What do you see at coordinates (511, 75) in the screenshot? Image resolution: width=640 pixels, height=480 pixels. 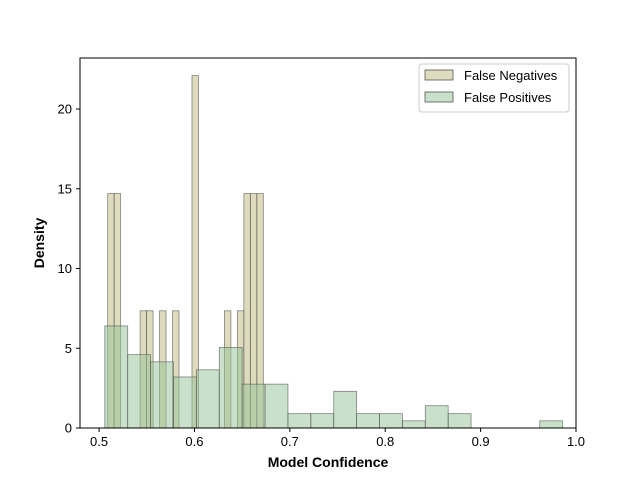 I see `legend-label-false-negatives: False Negatives` at bounding box center [511, 75].